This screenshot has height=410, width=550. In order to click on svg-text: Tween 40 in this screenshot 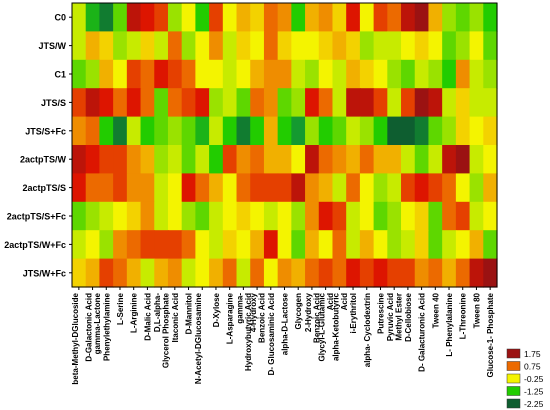, I will do `click(435, 310)`.